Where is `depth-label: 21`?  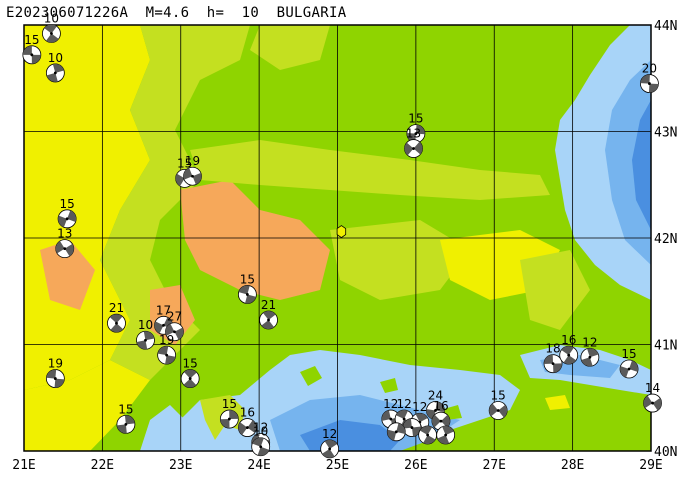
depth-label: 21 is located at coordinates (116, 308).